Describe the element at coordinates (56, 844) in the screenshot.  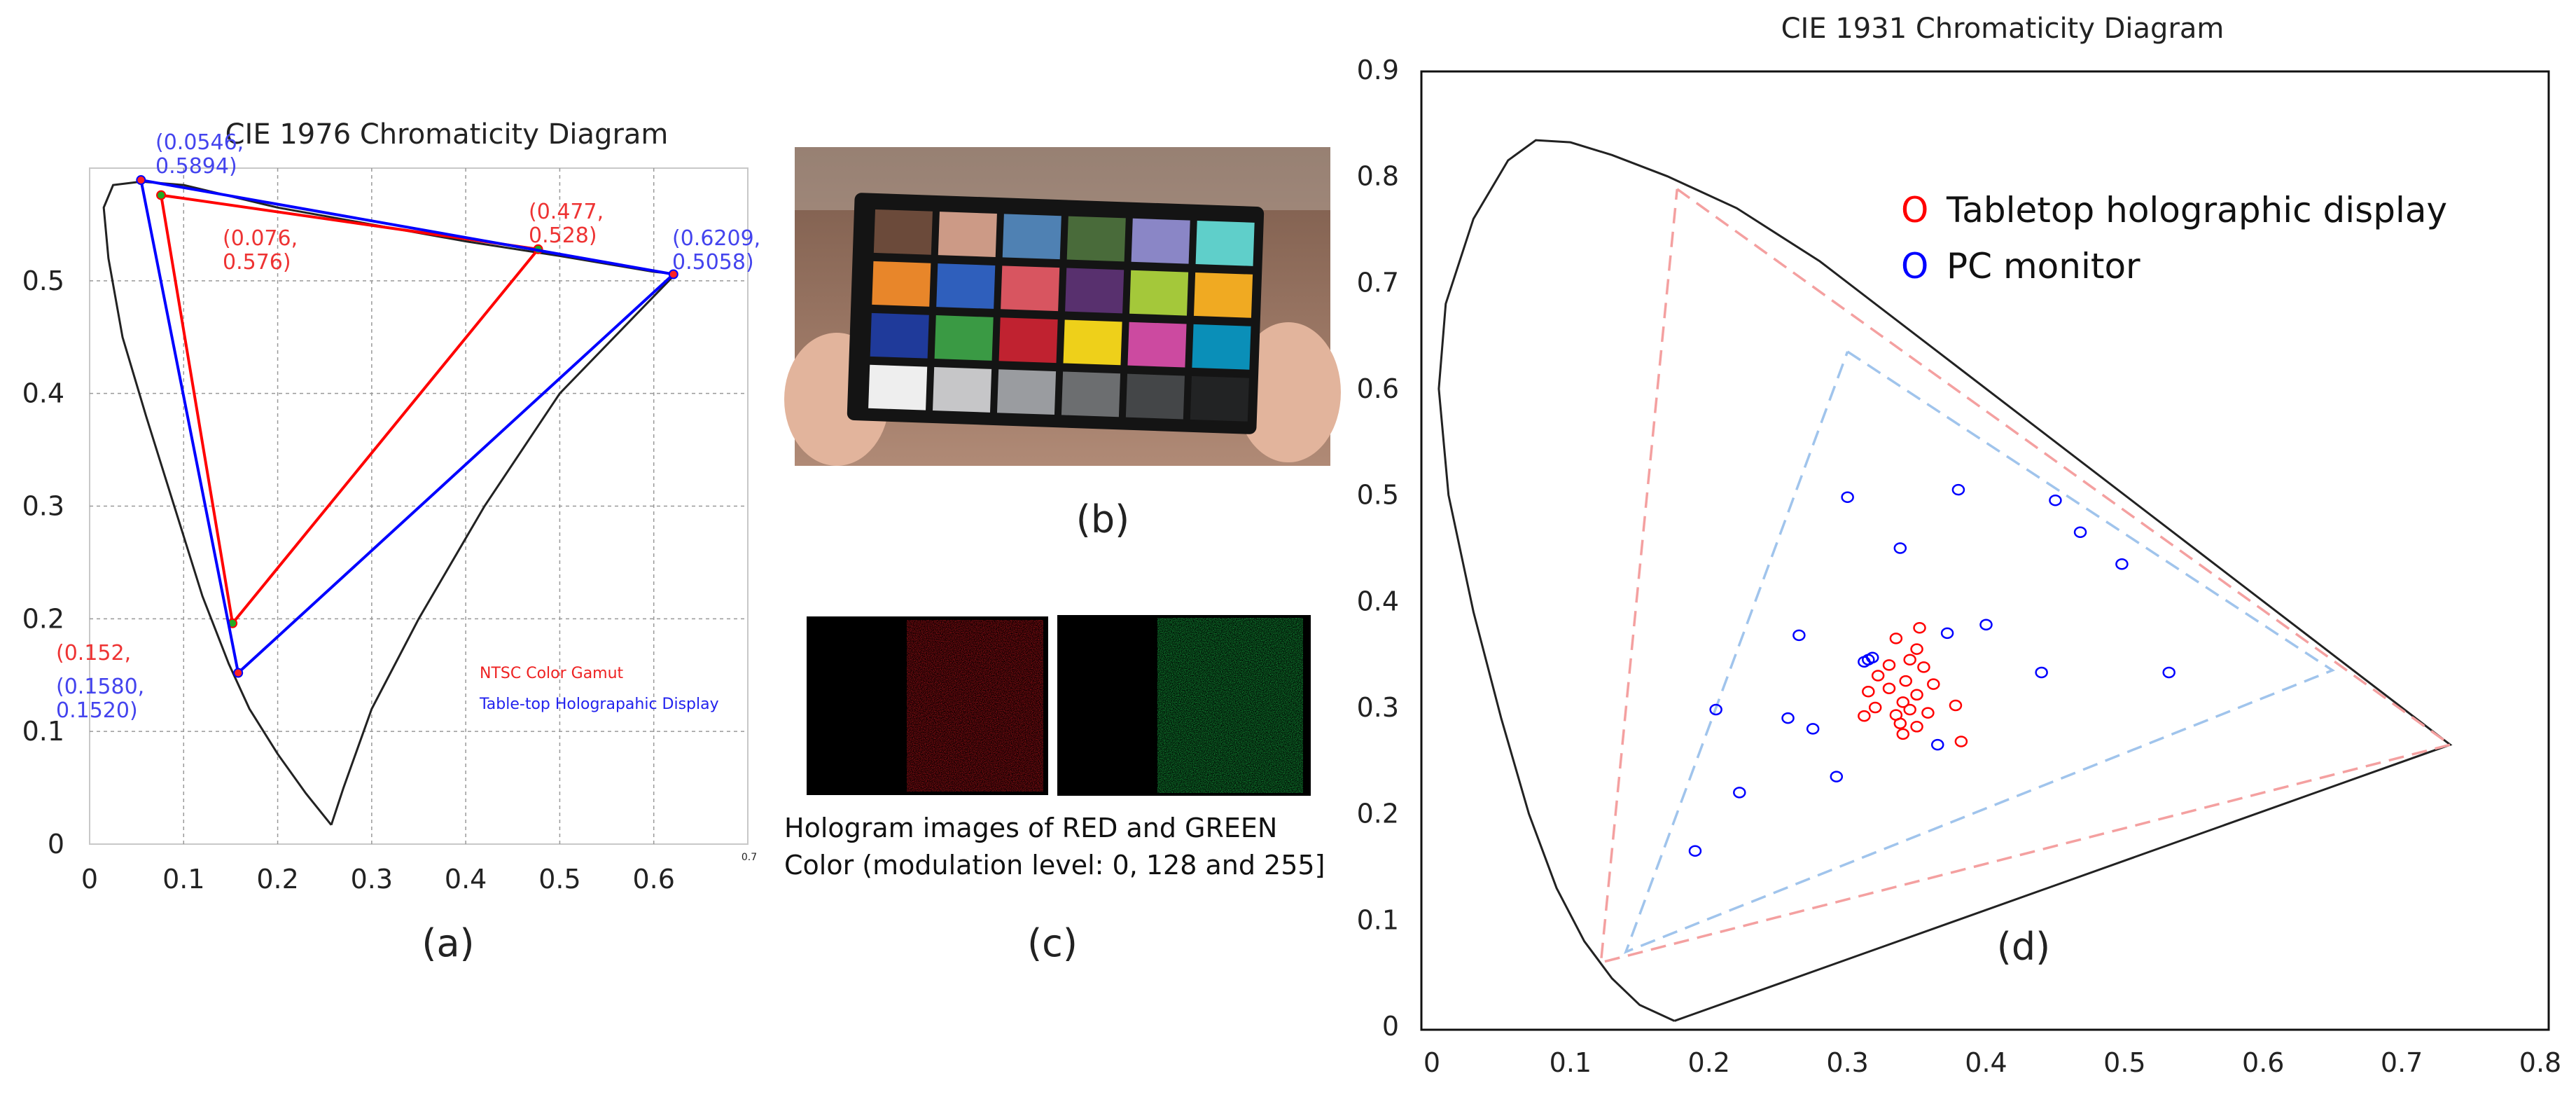
I see `panel-a-ytick-label: 0` at that location.